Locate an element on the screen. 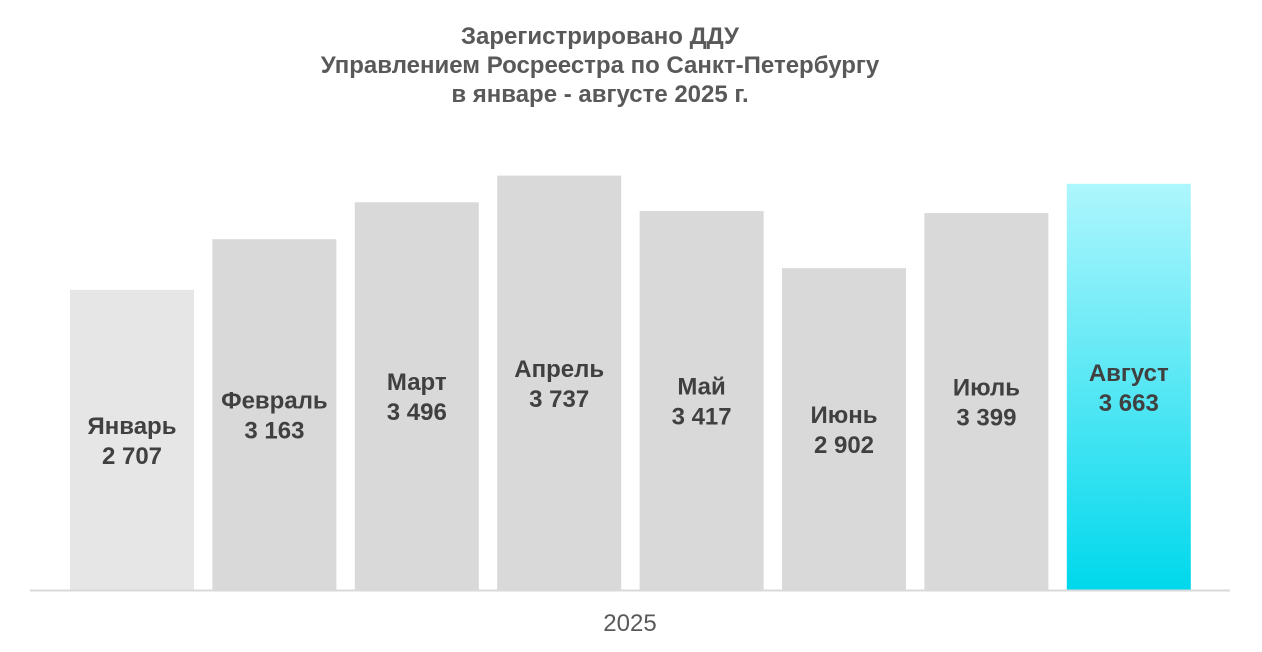  bar-category-label: Май is located at coordinates (701, 387).